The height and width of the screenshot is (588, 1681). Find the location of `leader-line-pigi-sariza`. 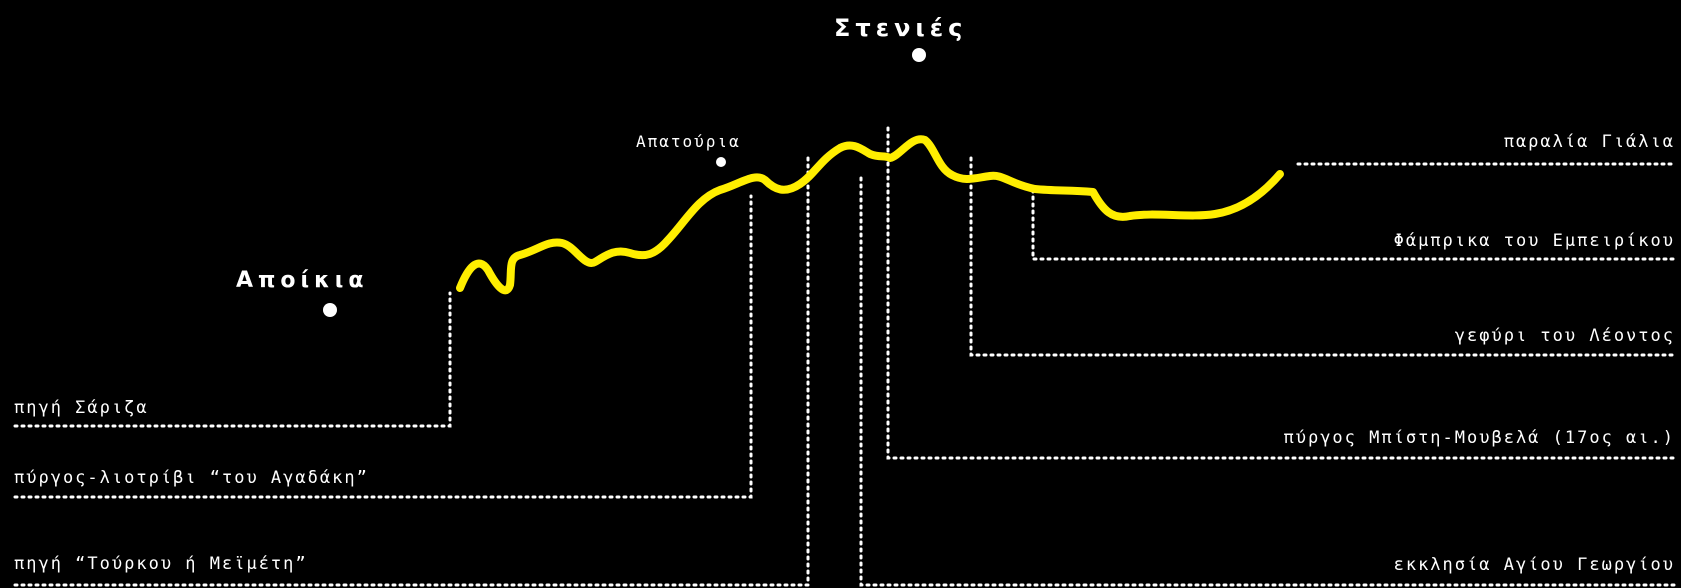

leader-line-pigi-sariza is located at coordinates (232, 359).